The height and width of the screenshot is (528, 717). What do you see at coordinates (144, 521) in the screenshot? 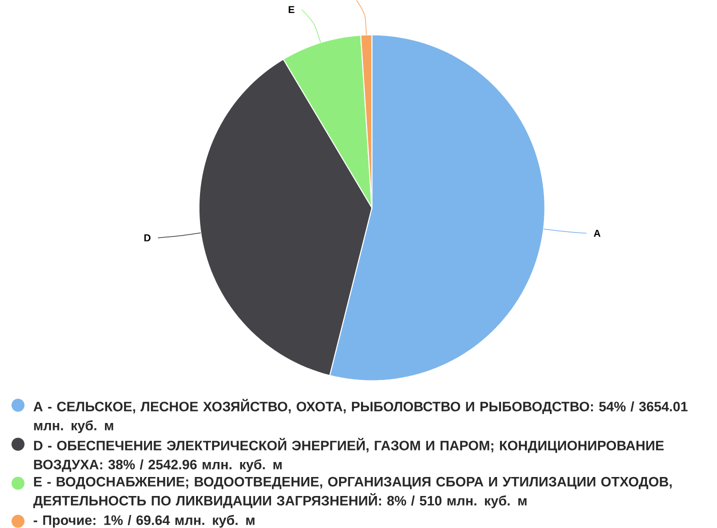
I see `legend-label: - Прочие: 1% / 69.64 млн. куб. м` at bounding box center [144, 521].